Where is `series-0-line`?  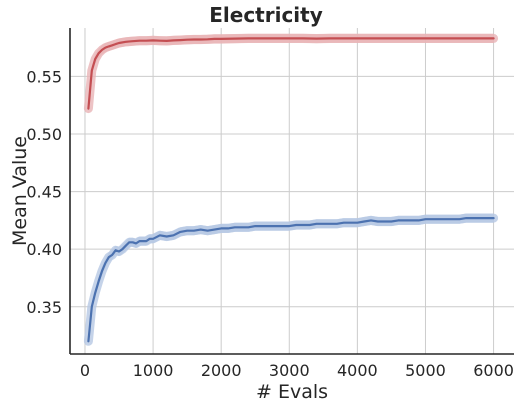 series-0-line is located at coordinates (291, 73).